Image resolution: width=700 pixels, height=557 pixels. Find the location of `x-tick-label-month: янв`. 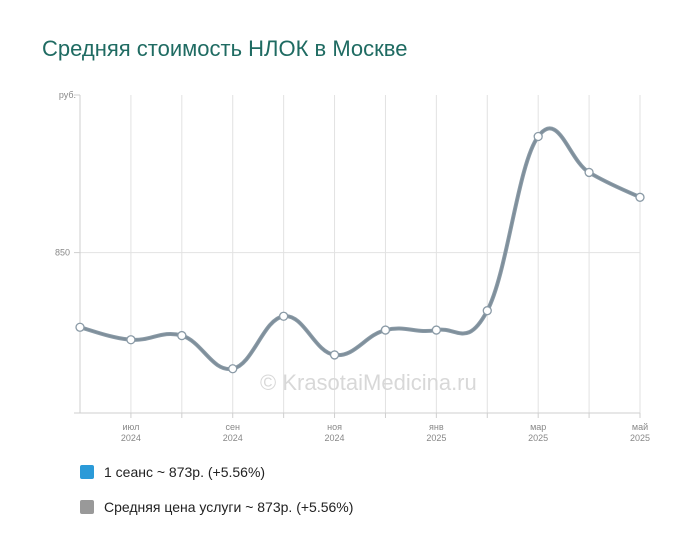

x-tick-label-month: янв is located at coordinates (436, 427).